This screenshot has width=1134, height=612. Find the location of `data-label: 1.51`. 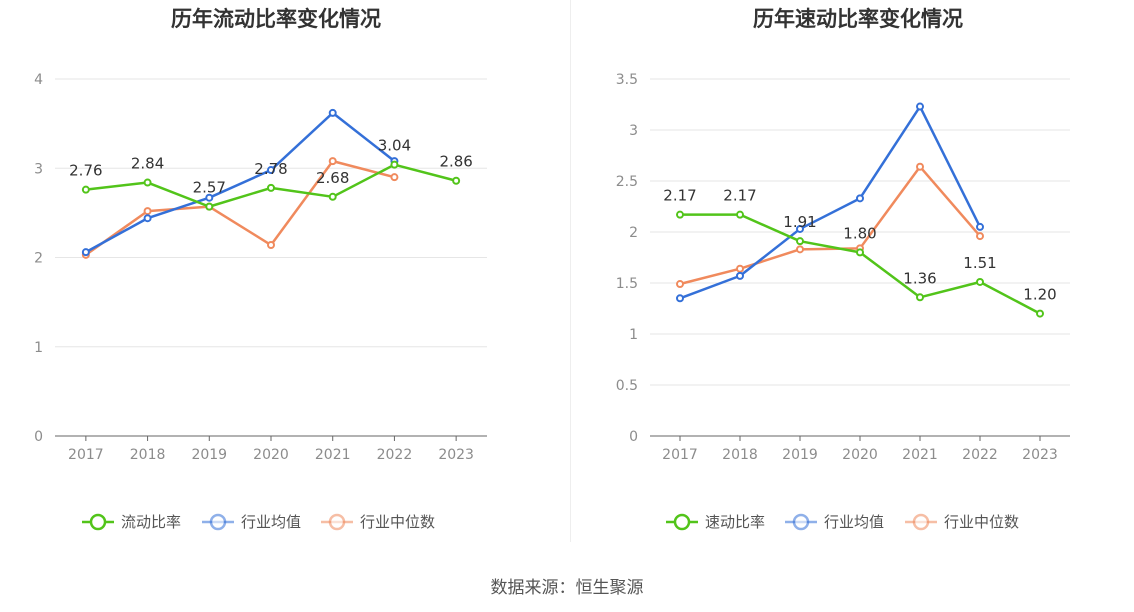

data-label: 1.51 is located at coordinates (979, 263).